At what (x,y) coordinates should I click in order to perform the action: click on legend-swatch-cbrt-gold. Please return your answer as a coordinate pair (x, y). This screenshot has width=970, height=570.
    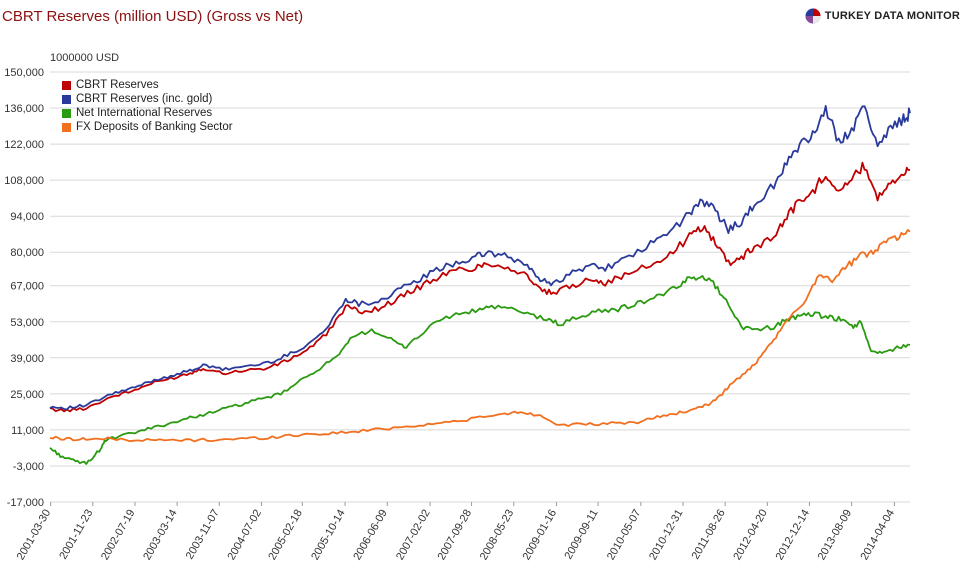
    Looking at the image, I should click on (66, 99).